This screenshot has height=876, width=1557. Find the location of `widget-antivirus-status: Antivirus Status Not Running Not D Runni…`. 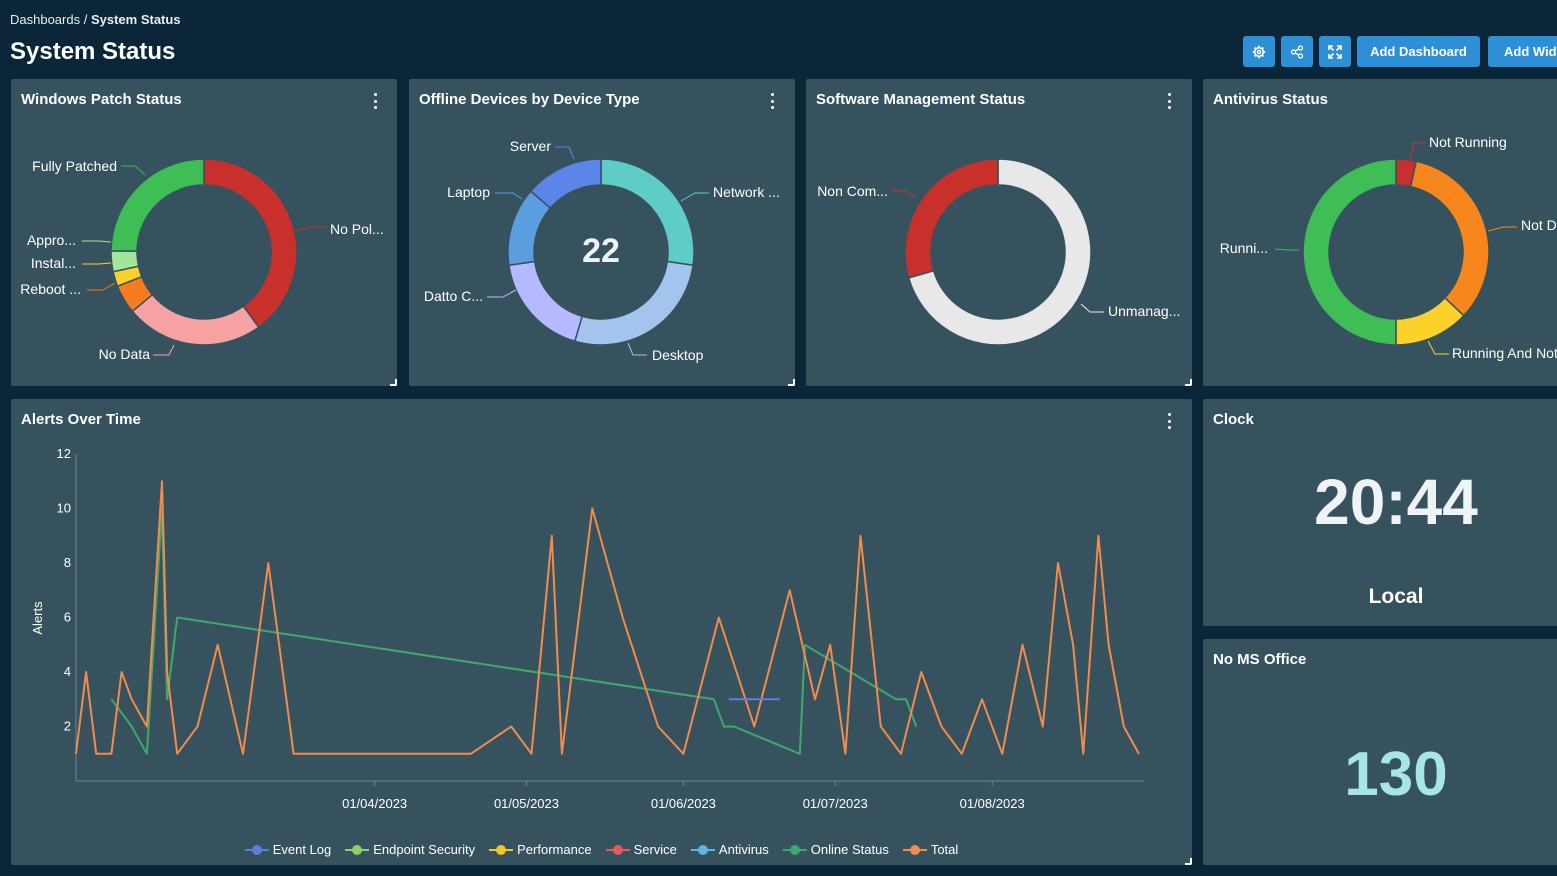

widget-antivirus-status: Antivirus Status Not Running Not D Runni… is located at coordinates (1380, 232).